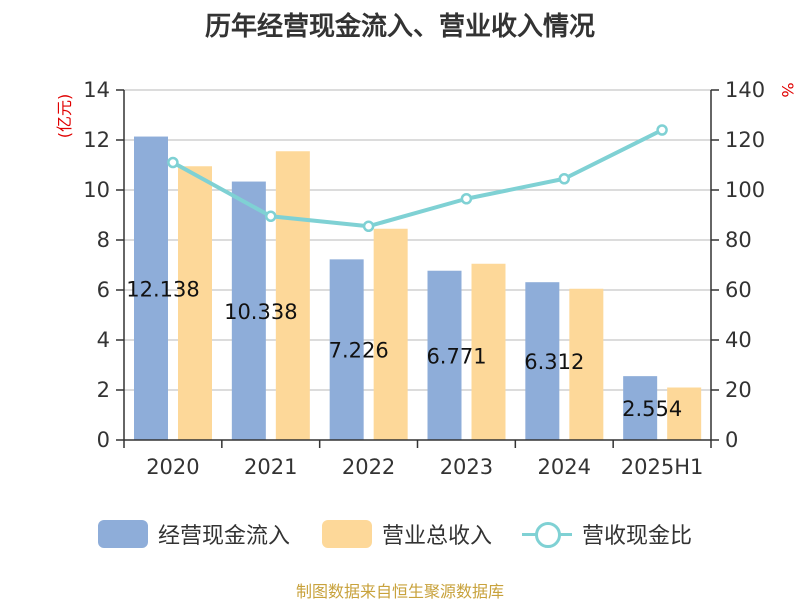 This screenshot has width=800, height=602. What do you see at coordinates (637, 536) in the screenshot?
I see `legend-label-ratio: 营收现金比` at bounding box center [637, 536].